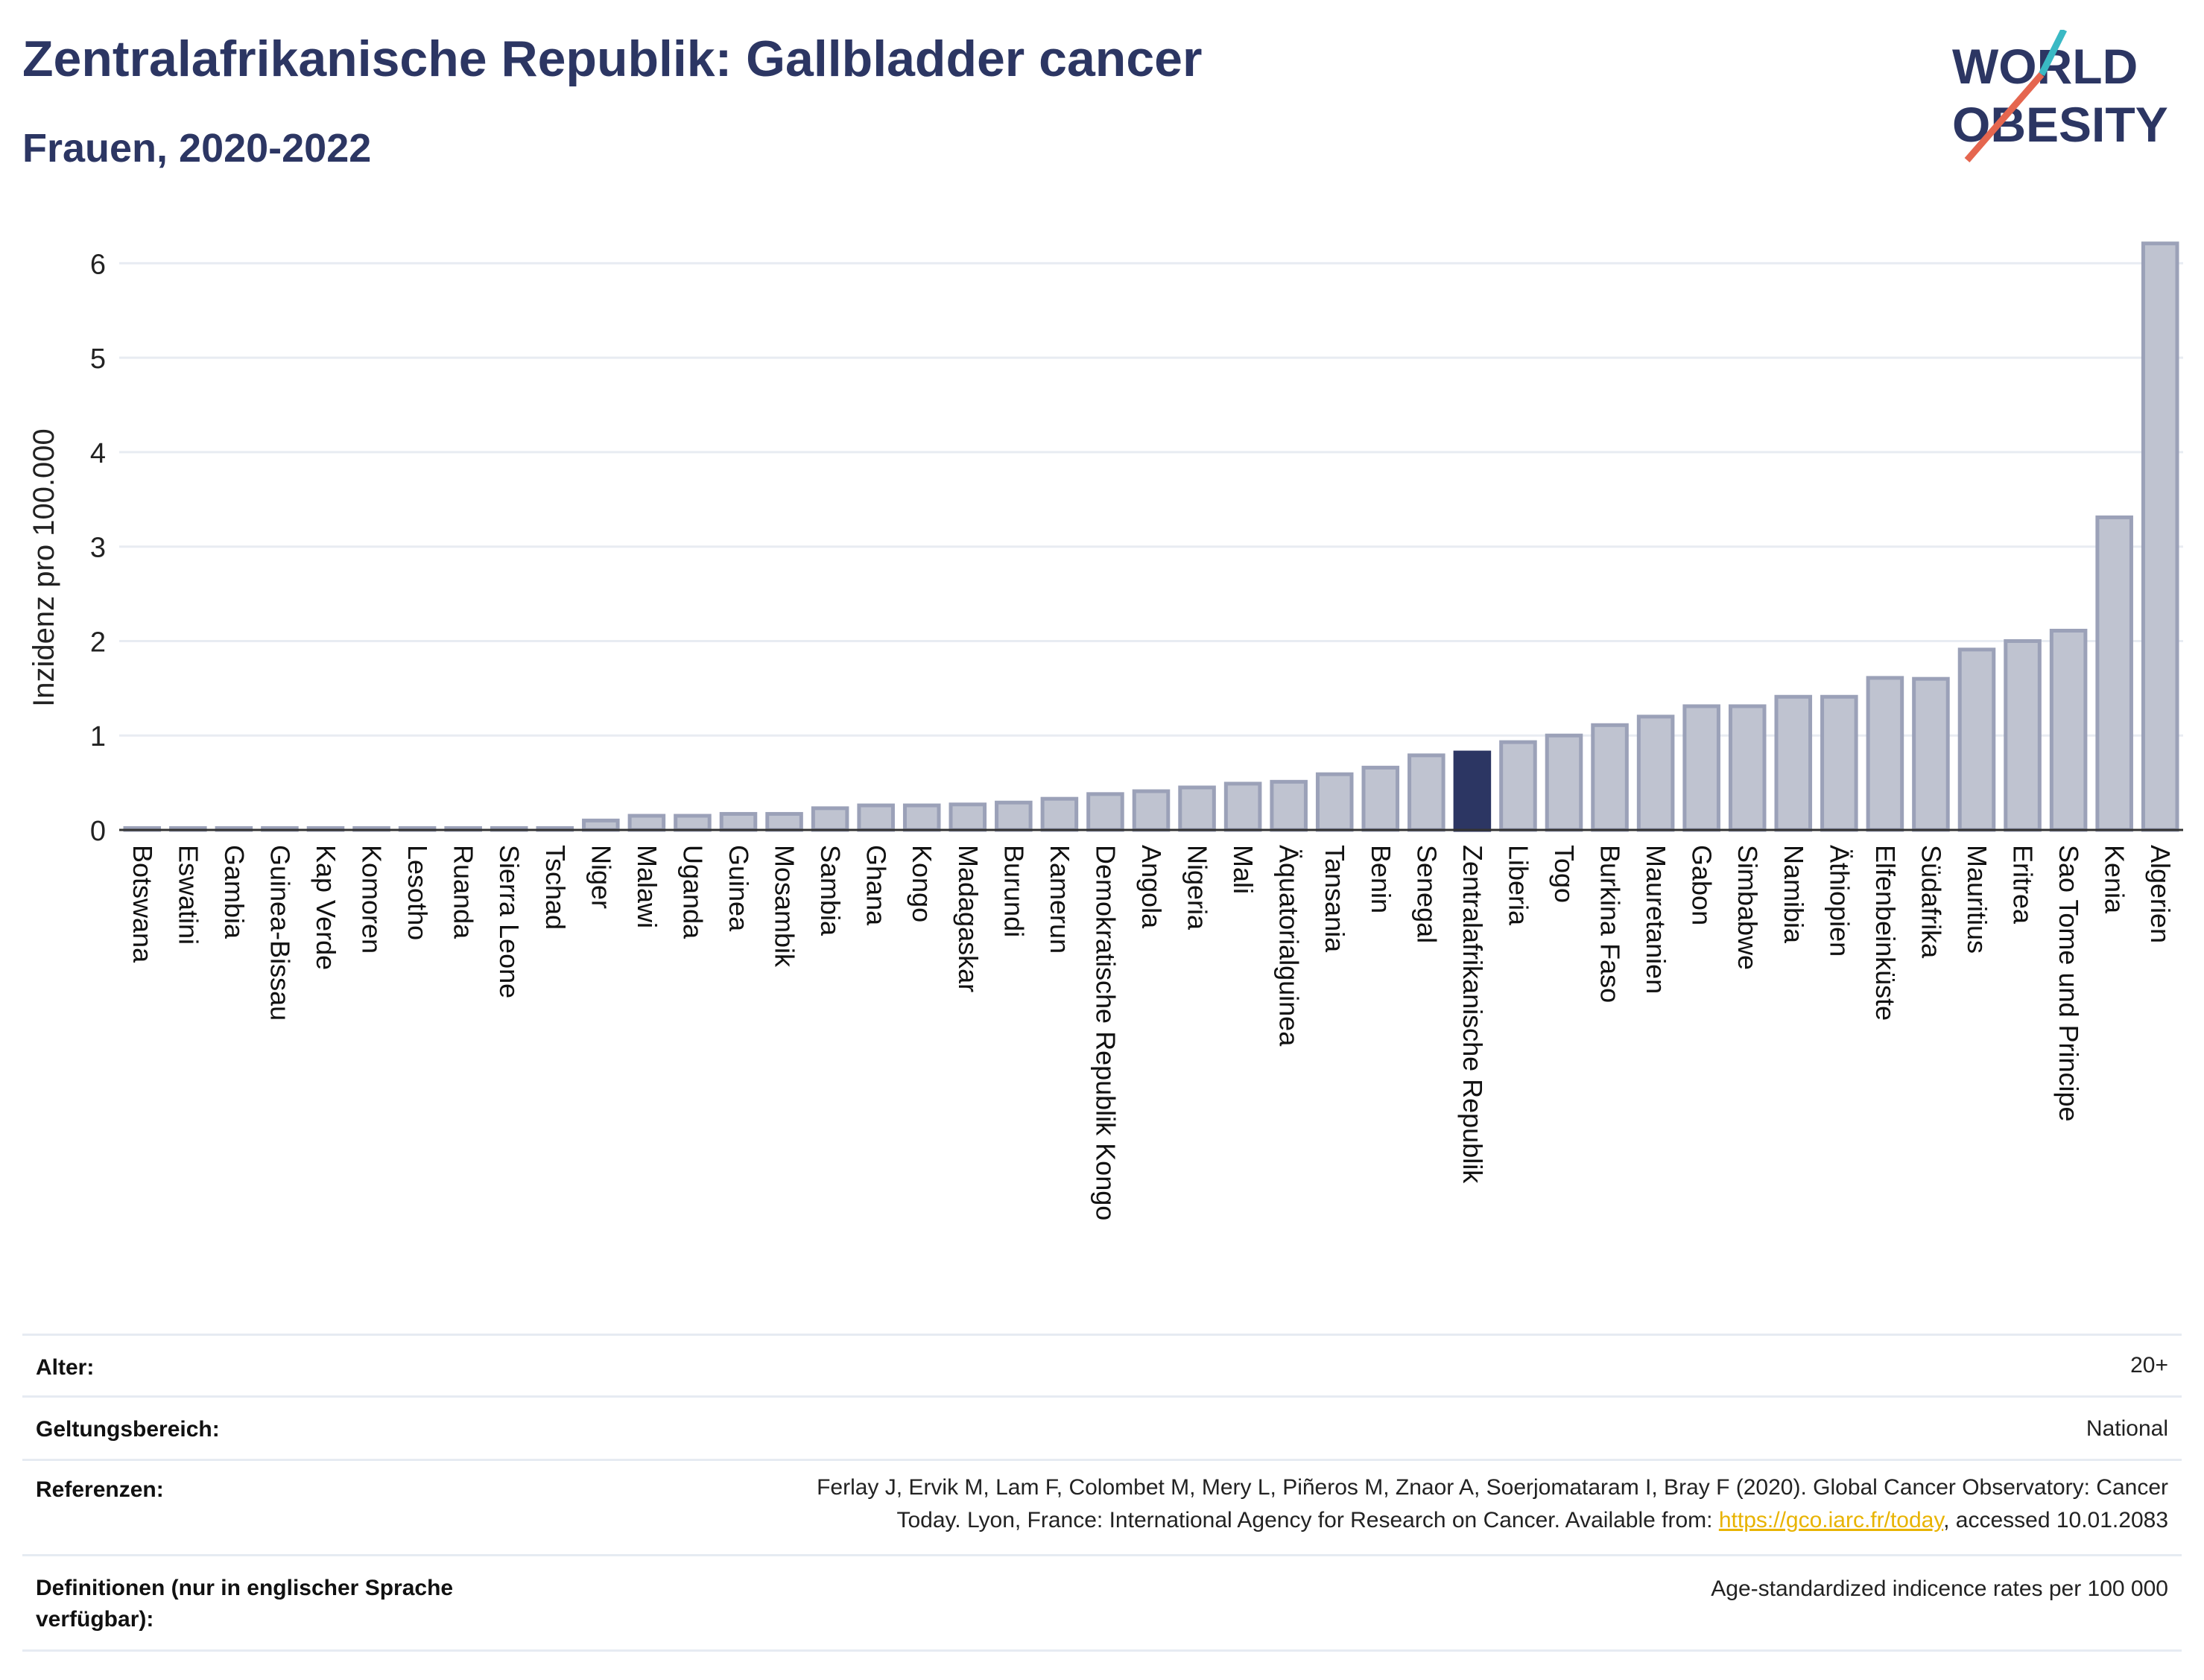 The height and width of the screenshot is (1680, 2204). Describe the element at coordinates (738, 888) in the screenshot. I see `x-tick-label: Guinea` at that location.